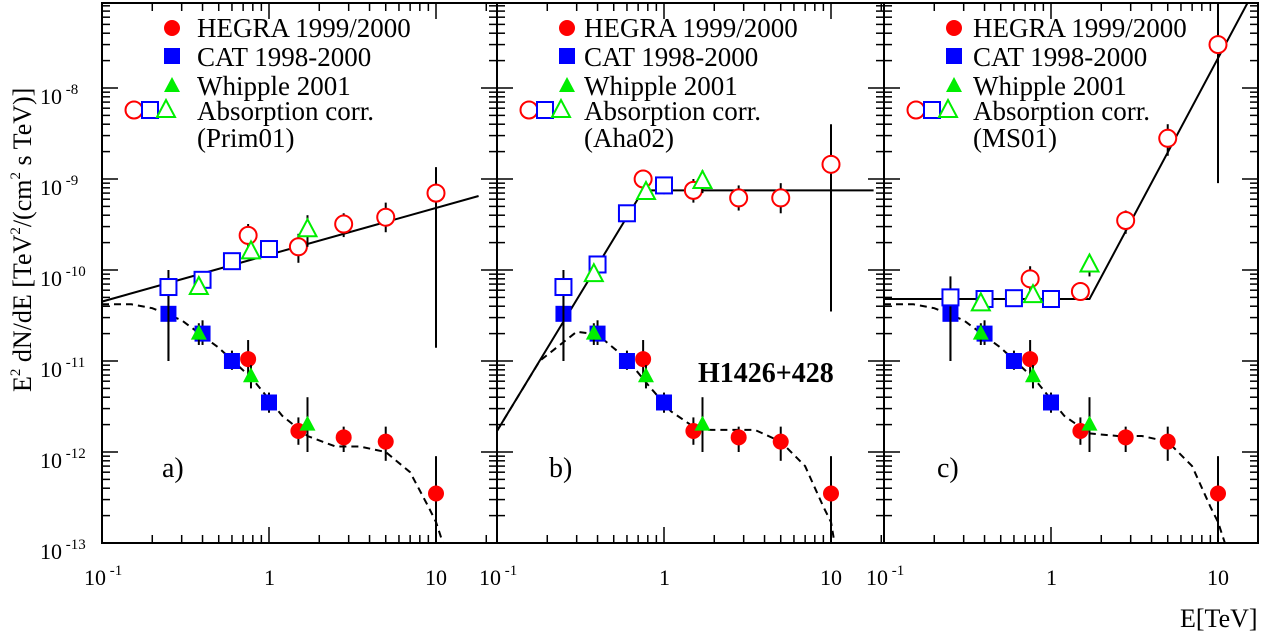 The image size is (1274, 633). Describe the element at coordinates (74, 545) in the screenshot. I see `y-tick-exponent: -13` at that location.